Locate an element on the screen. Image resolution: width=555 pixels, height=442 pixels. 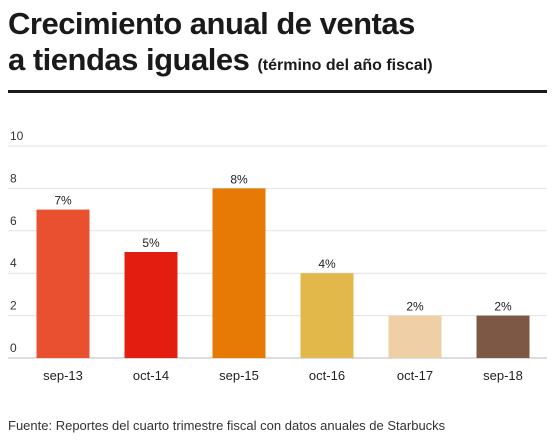
title-line-2: a tiendas iguales is located at coordinates (129, 59).